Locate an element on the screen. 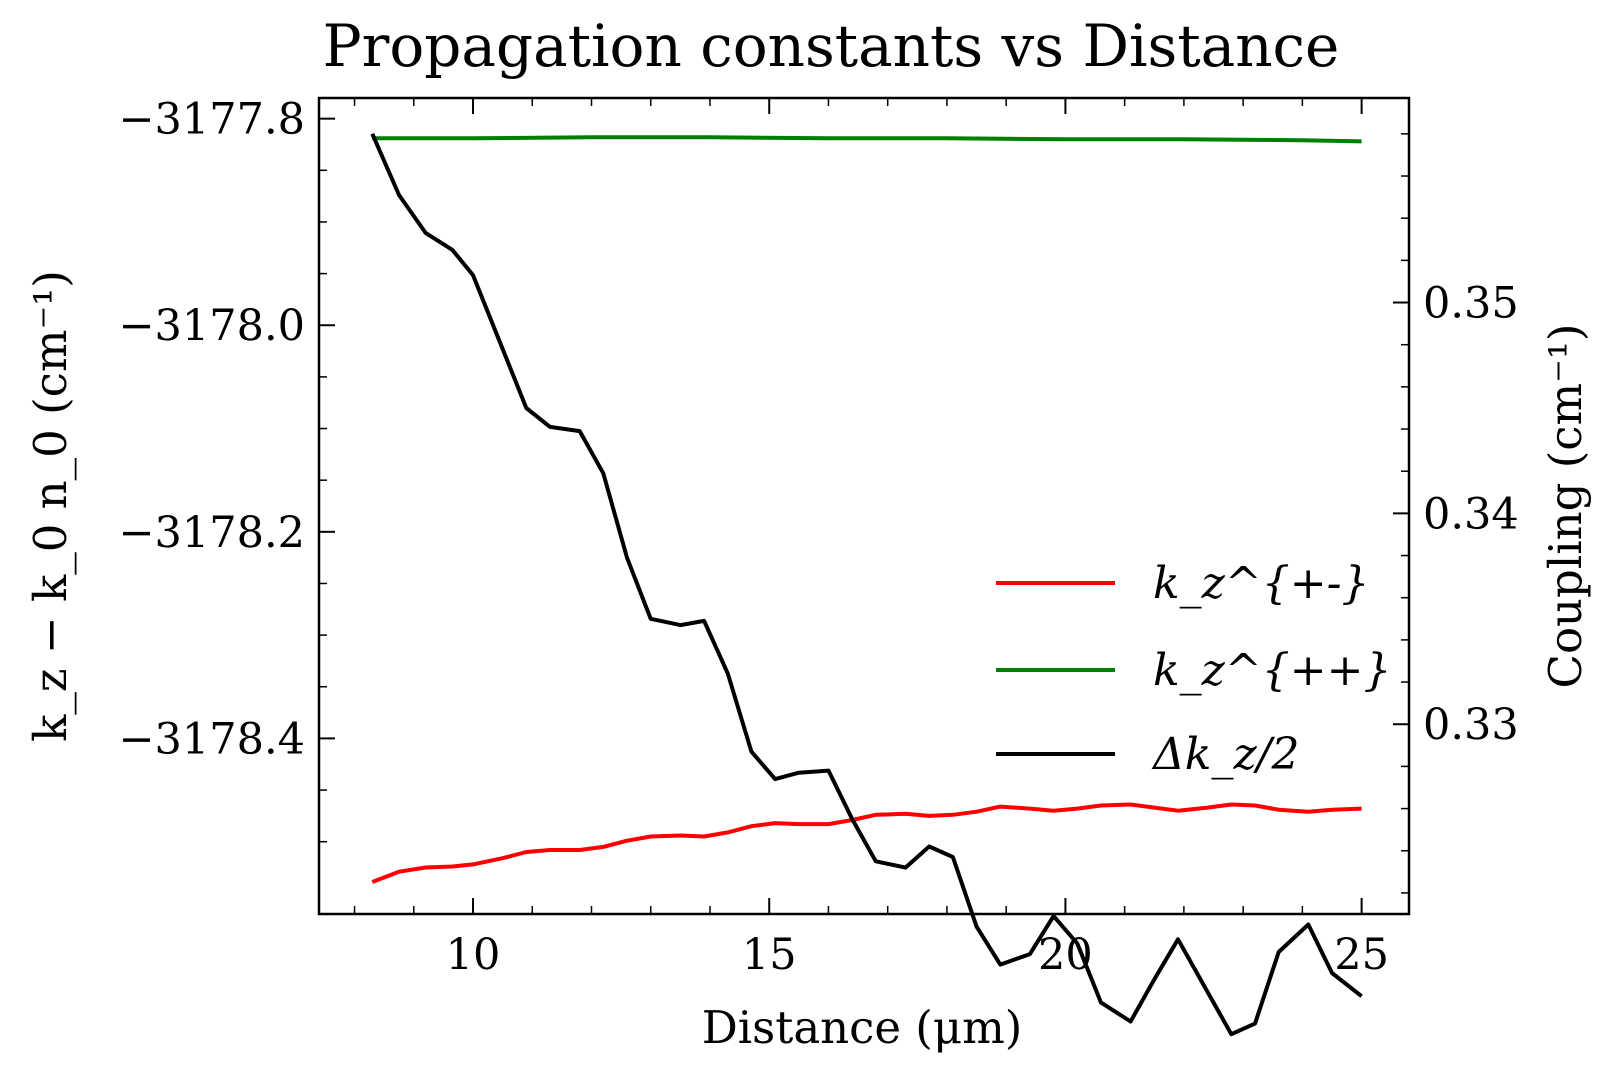 Image resolution: width=1621 pixels, height=1074 pixels. series-line-kz-plus-plus is located at coordinates (867, 139).